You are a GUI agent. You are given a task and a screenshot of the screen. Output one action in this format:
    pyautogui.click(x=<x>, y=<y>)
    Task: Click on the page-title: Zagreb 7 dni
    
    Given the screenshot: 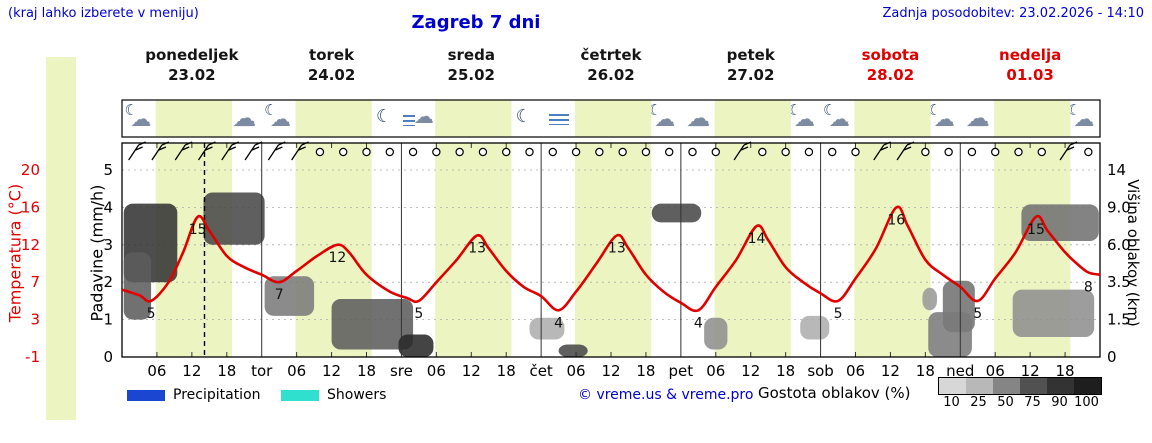 What is the action you would take?
    pyautogui.click(x=476, y=22)
    